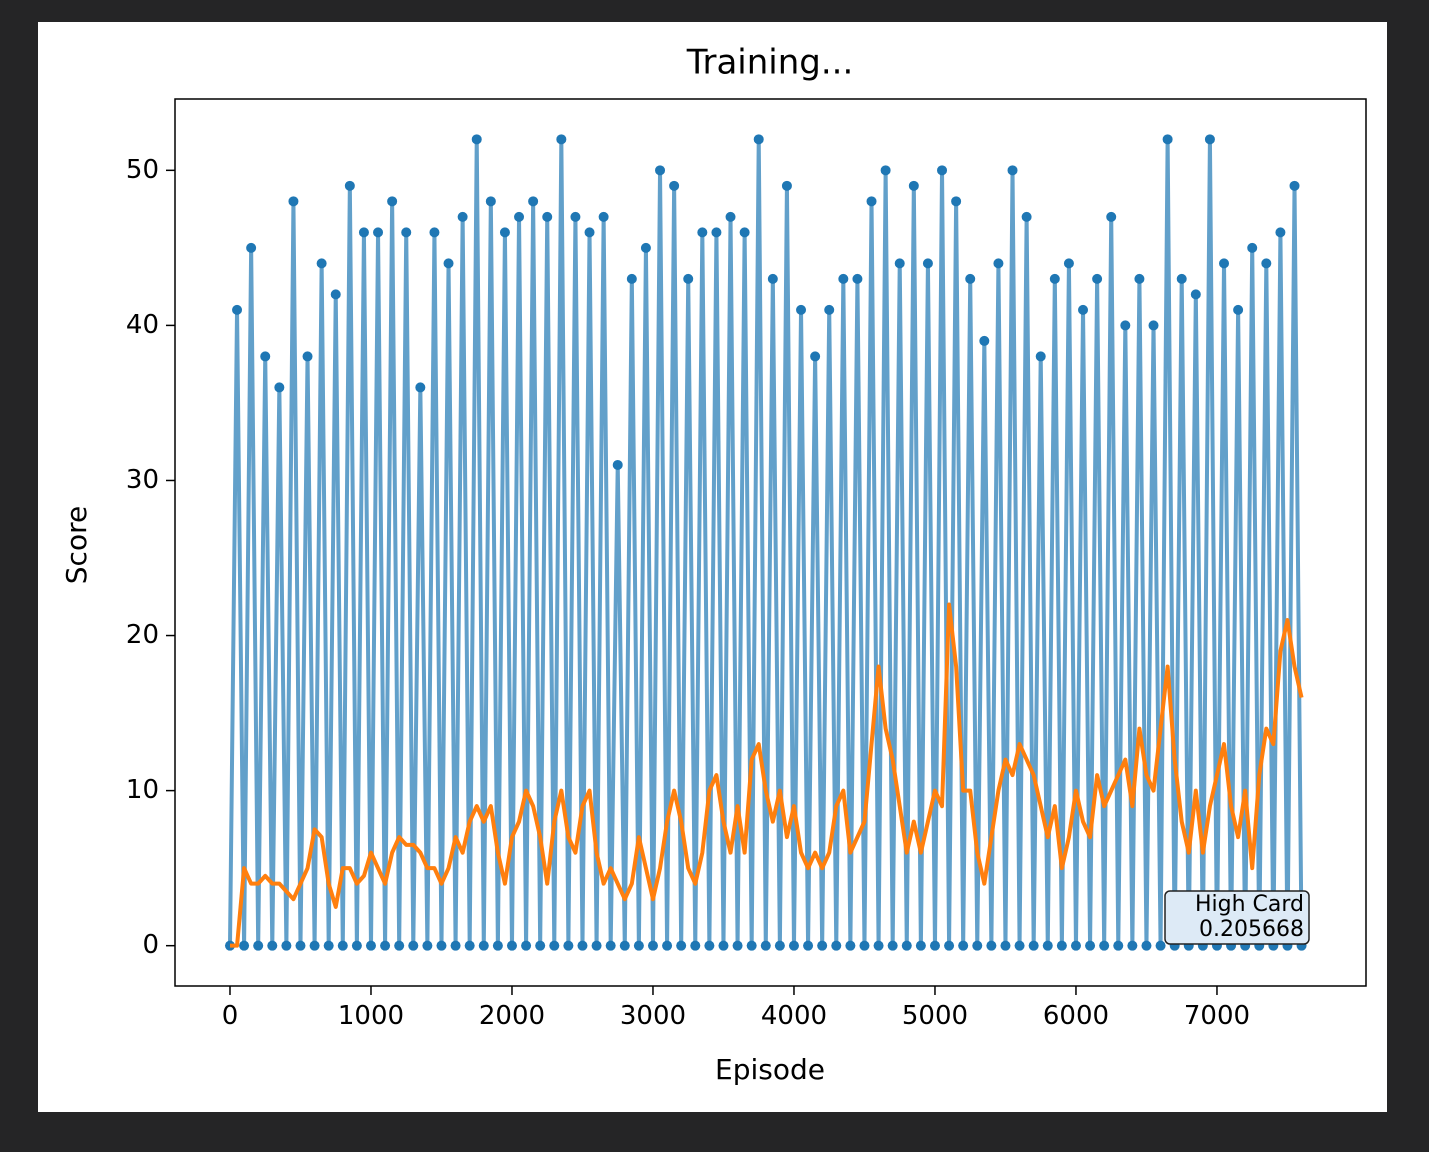  Describe the element at coordinates (1251, 929) in the screenshot. I see `annotation-value: 0.205668` at that location.